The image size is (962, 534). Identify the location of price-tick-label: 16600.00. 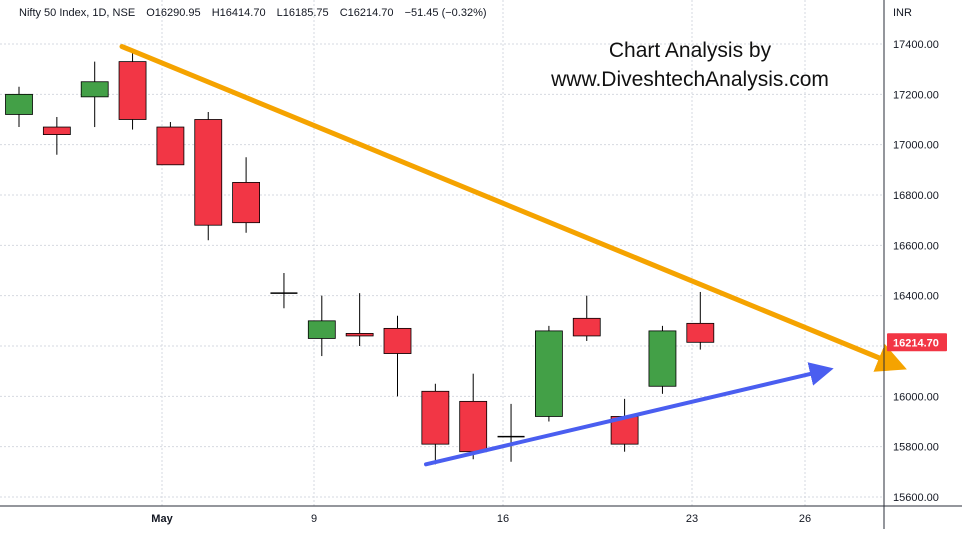
(916, 246).